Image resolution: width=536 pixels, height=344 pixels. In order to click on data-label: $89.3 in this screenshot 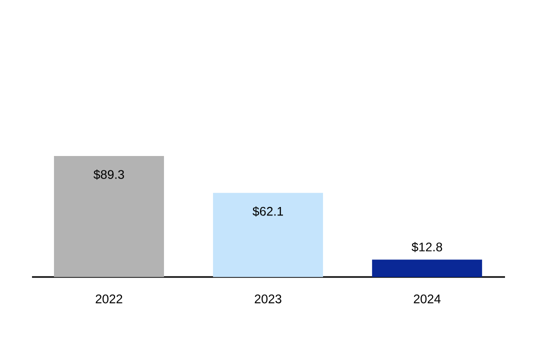, I will do `click(109, 175)`.